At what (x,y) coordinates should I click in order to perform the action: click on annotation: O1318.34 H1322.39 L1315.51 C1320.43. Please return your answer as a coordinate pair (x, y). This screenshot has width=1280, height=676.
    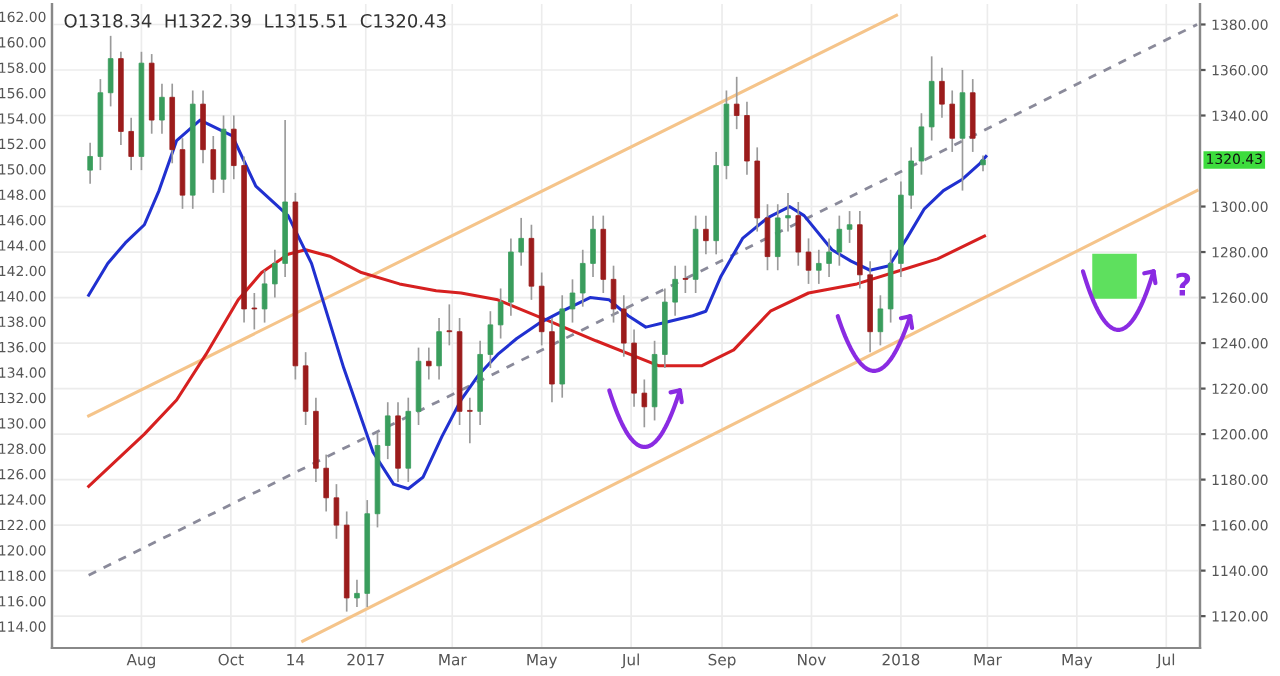
    Looking at the image, I should click on (255, 20).